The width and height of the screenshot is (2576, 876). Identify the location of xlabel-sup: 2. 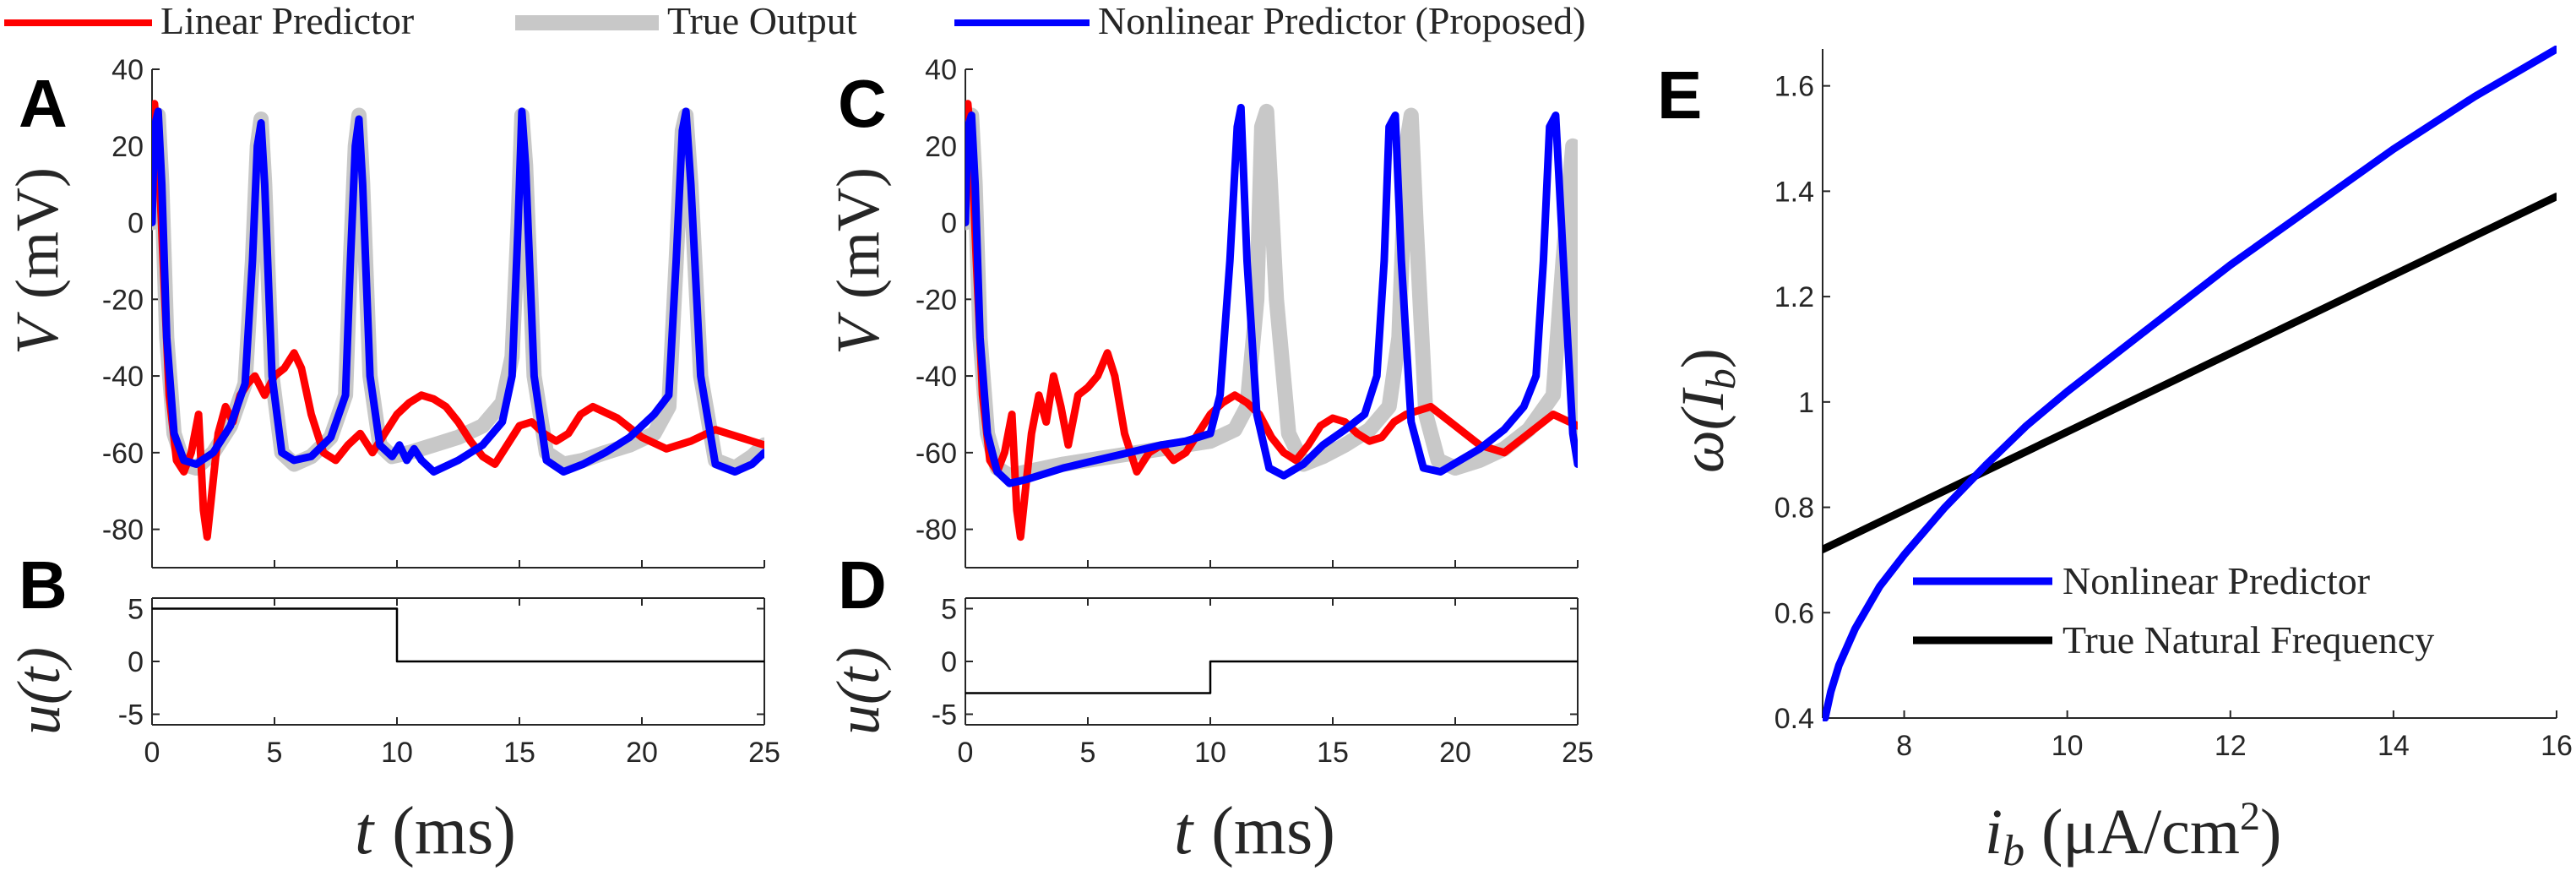
(2250, 816).